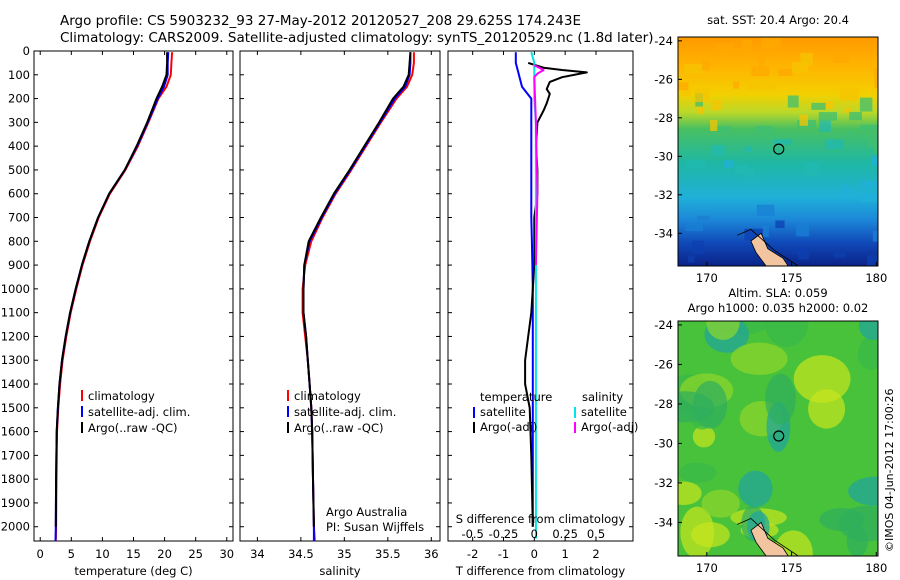  I want to click on lon-tick-label: 180, so click(876, 278).